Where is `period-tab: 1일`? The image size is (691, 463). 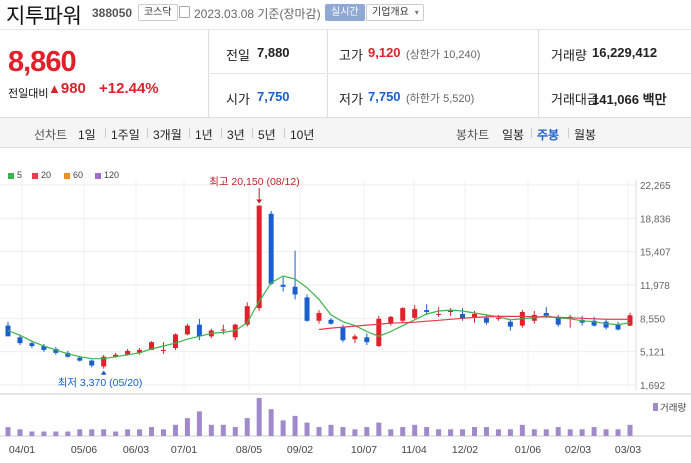
period-tab: 1일 is located at coordinates (87, 135).